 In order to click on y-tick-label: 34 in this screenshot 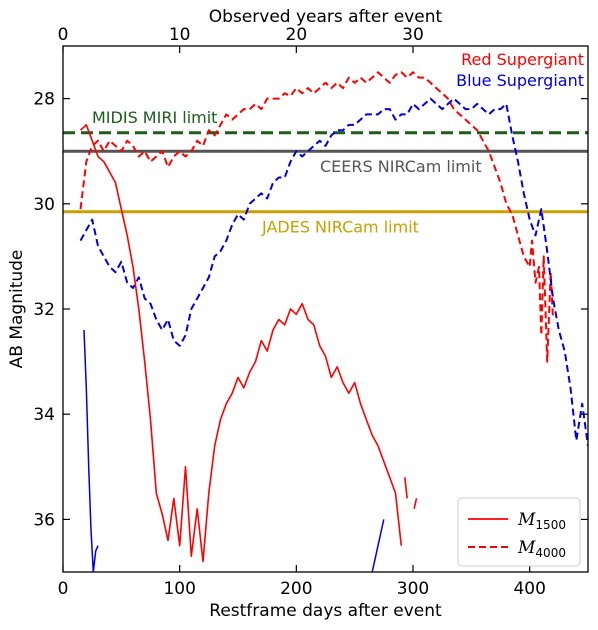, I will do `click(44, 415)`.